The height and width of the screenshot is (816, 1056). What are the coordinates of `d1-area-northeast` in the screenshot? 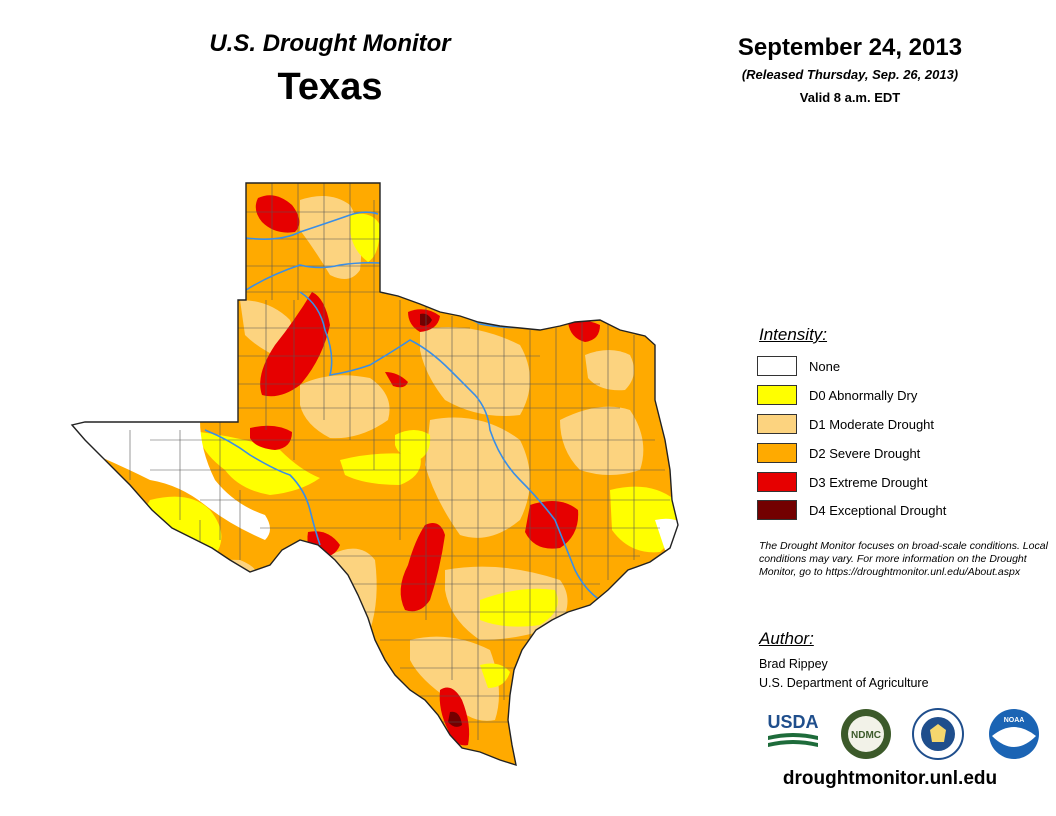 It's located at (609, 370).